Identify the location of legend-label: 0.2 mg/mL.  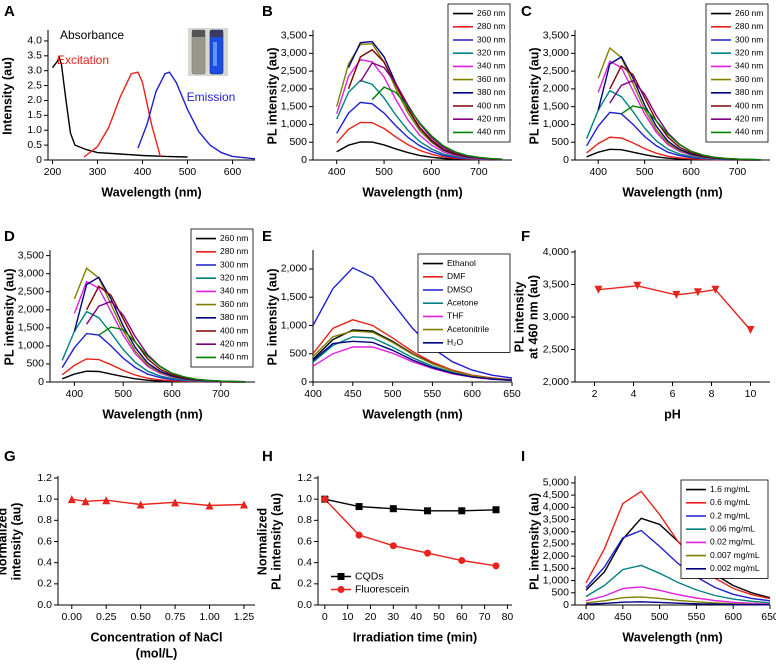
(730, 515).